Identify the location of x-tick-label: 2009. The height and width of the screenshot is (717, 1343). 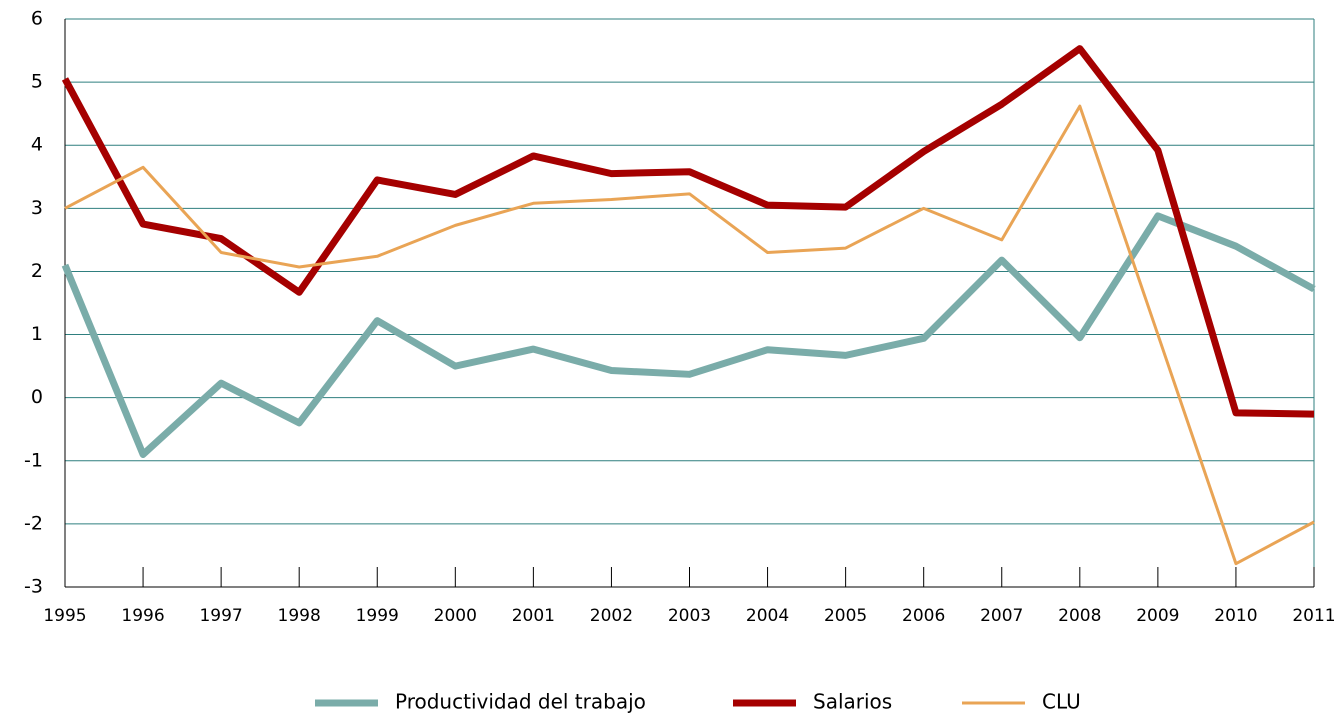
(1157, 616).